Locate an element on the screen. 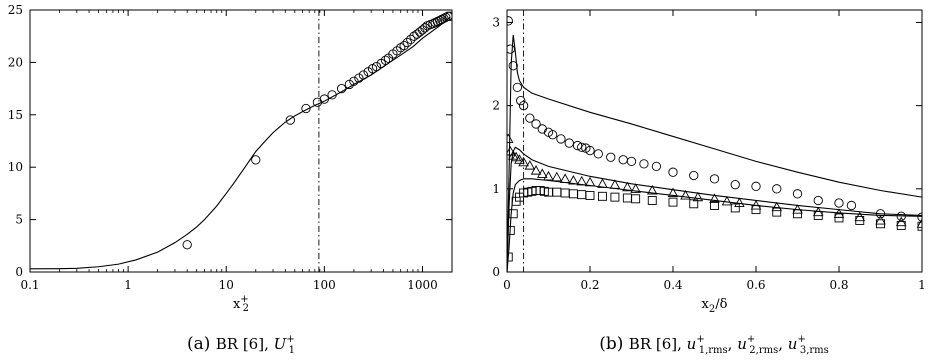 The image size is (930, 361). x-tick-label: 1 is located at coordinates (128, 285).